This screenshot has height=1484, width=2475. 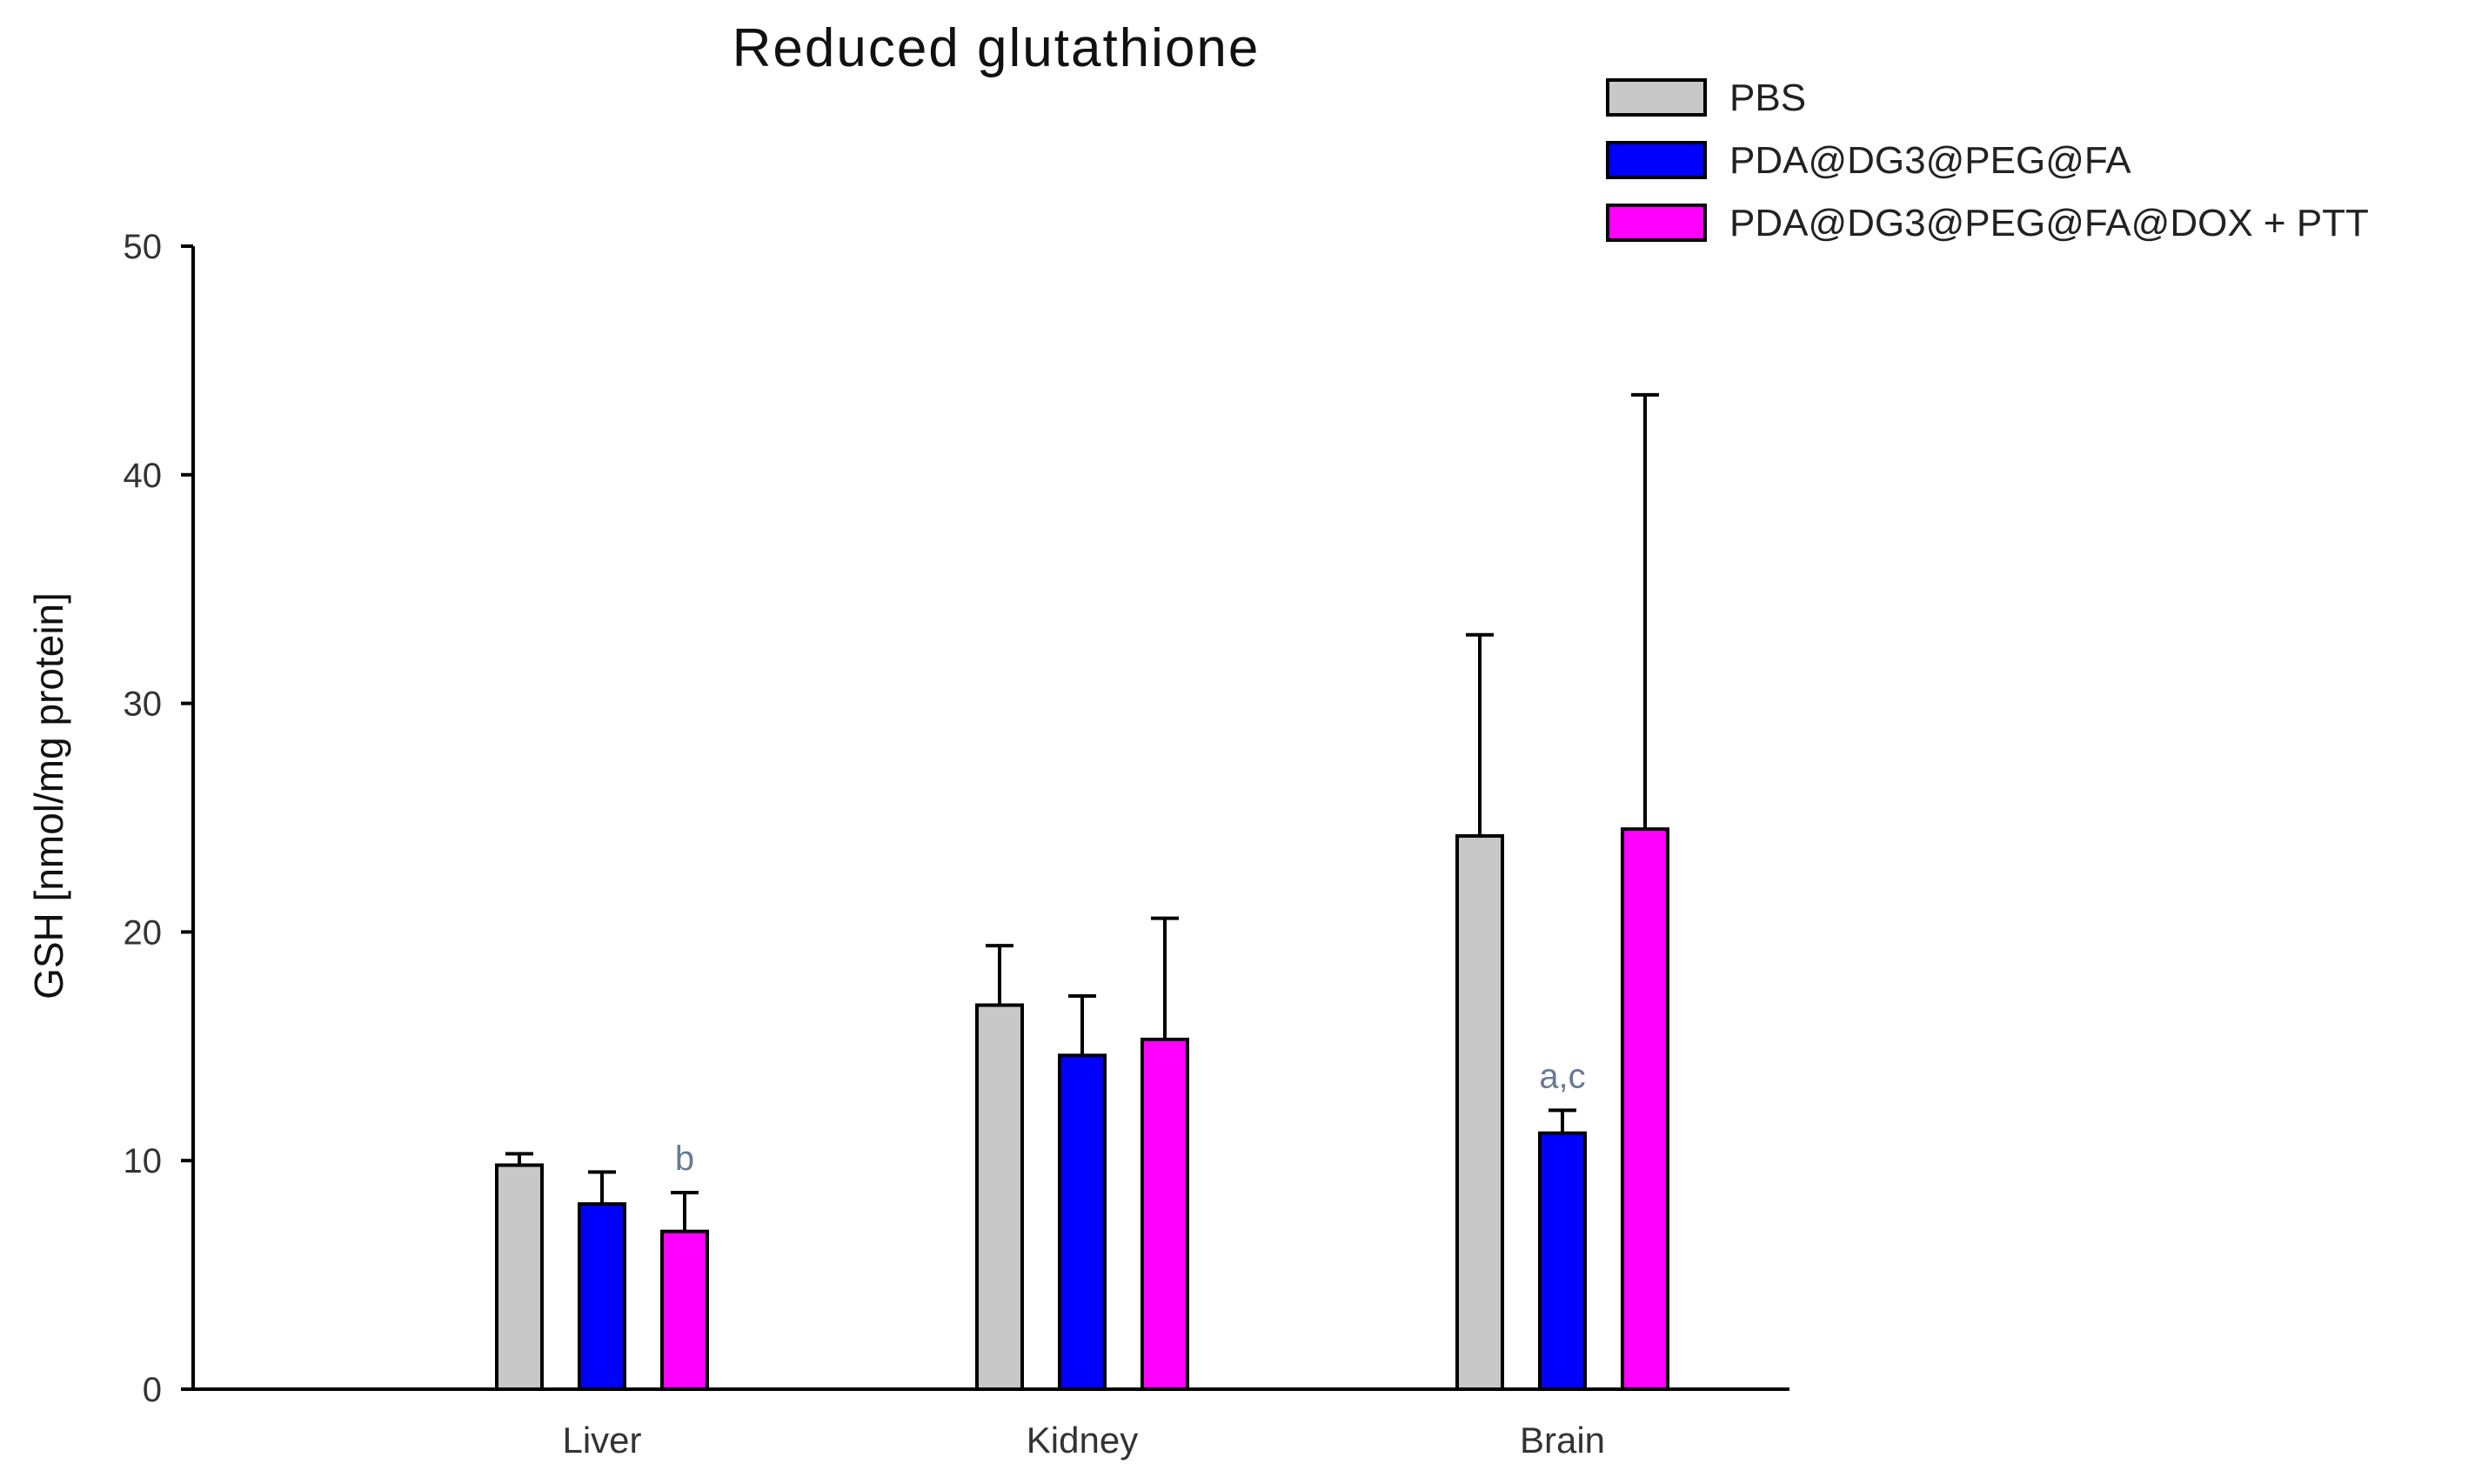 I want to click on legend-swatch-pda-dg3-peg-fa-dox-ptt, so click(x=1657, y=223).